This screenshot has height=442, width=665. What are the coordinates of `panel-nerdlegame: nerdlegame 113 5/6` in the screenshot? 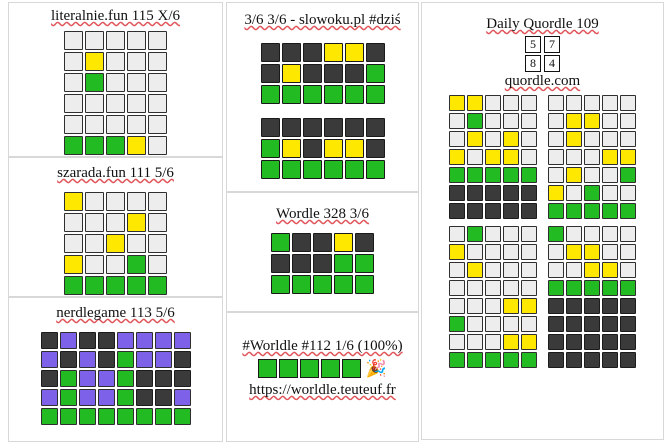 It's located at (115, 369).